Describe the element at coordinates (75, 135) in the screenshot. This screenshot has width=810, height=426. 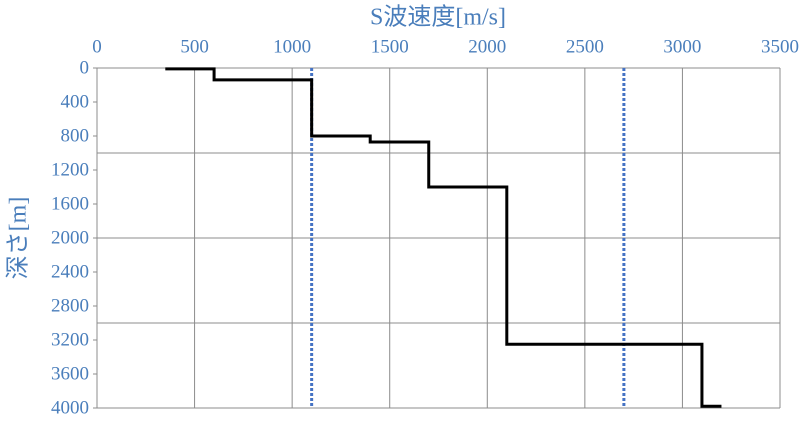
I see `y-tick-label: 800` at that location.